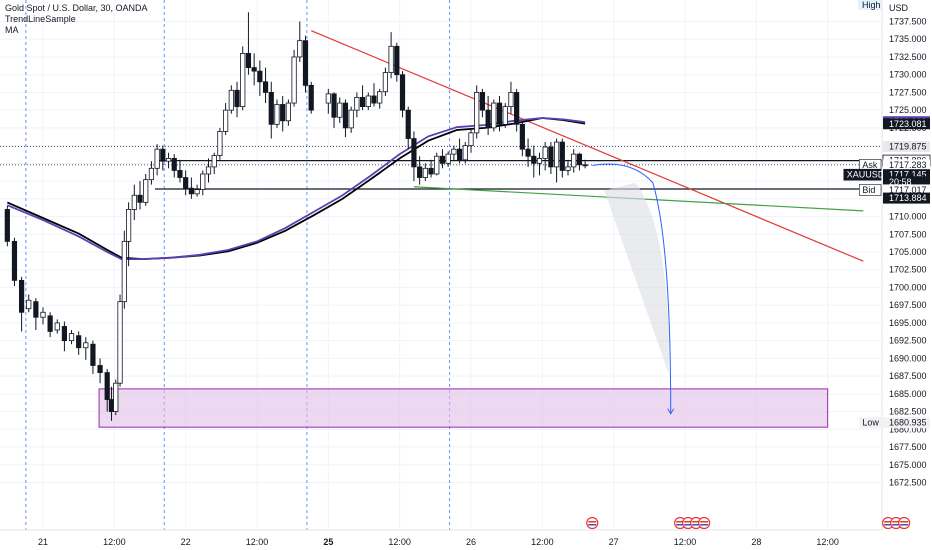 This screenshot has height=550, width=932. What do you see at coordinates (908, 57) in the screenshot?
I see `y-tick-label: 1732.500` at bounding box center [908, 57].